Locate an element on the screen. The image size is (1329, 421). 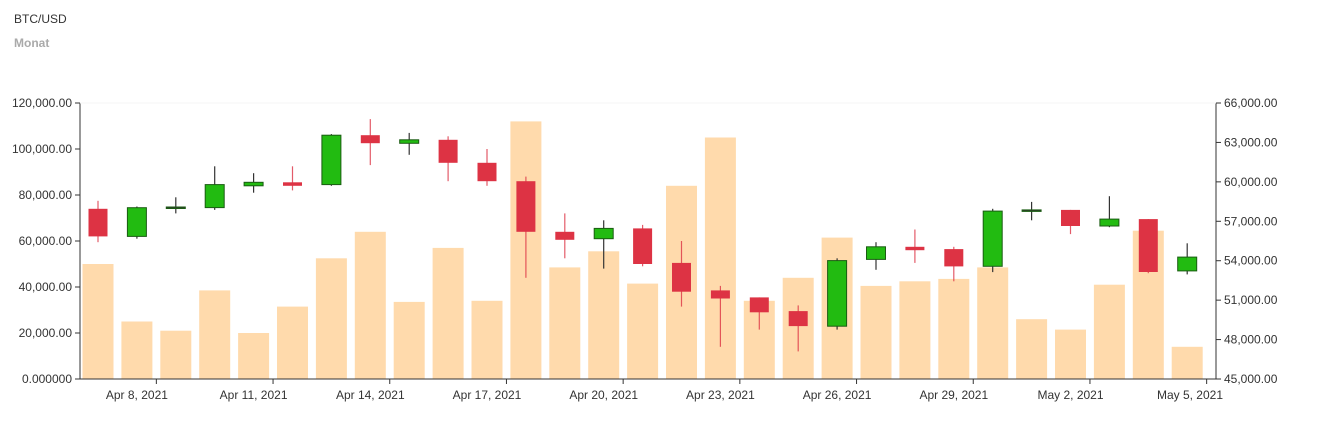
x-tick-label: Apr 20, 2021 is located at coordinates (603, 395).